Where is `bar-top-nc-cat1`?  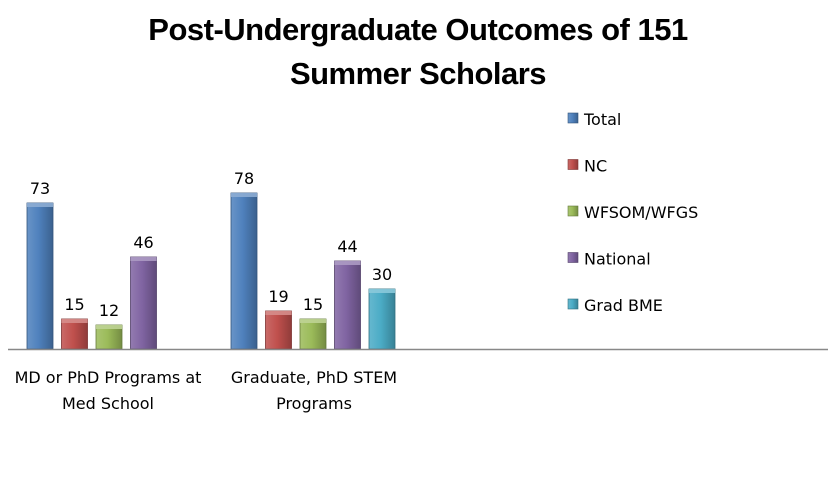
bar-top-nc-cat1 is located at coordinates (74, 321).